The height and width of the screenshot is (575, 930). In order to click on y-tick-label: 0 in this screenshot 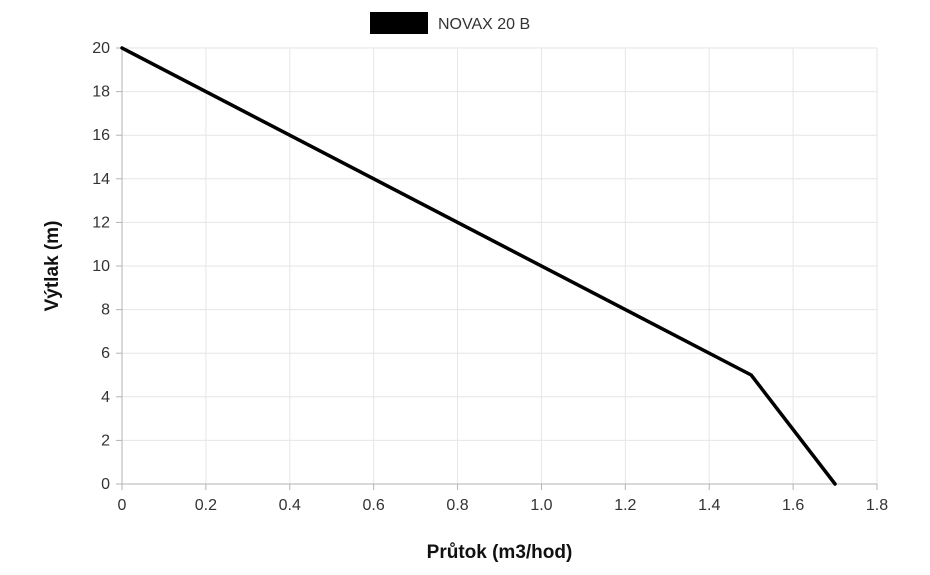, I will do `click(105, 484)`.